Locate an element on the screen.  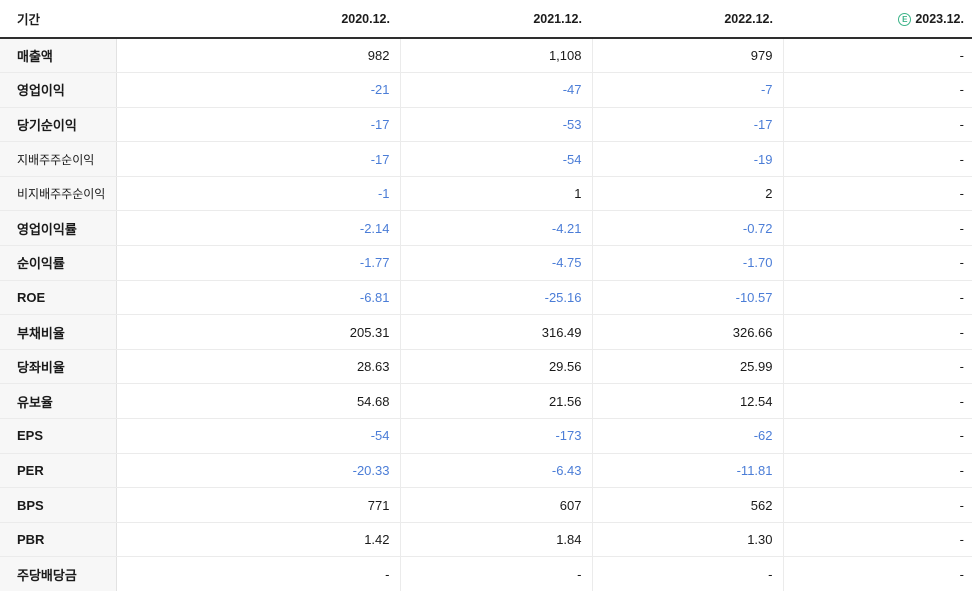
value-cell: -7 is located at coordinates (688, 90).